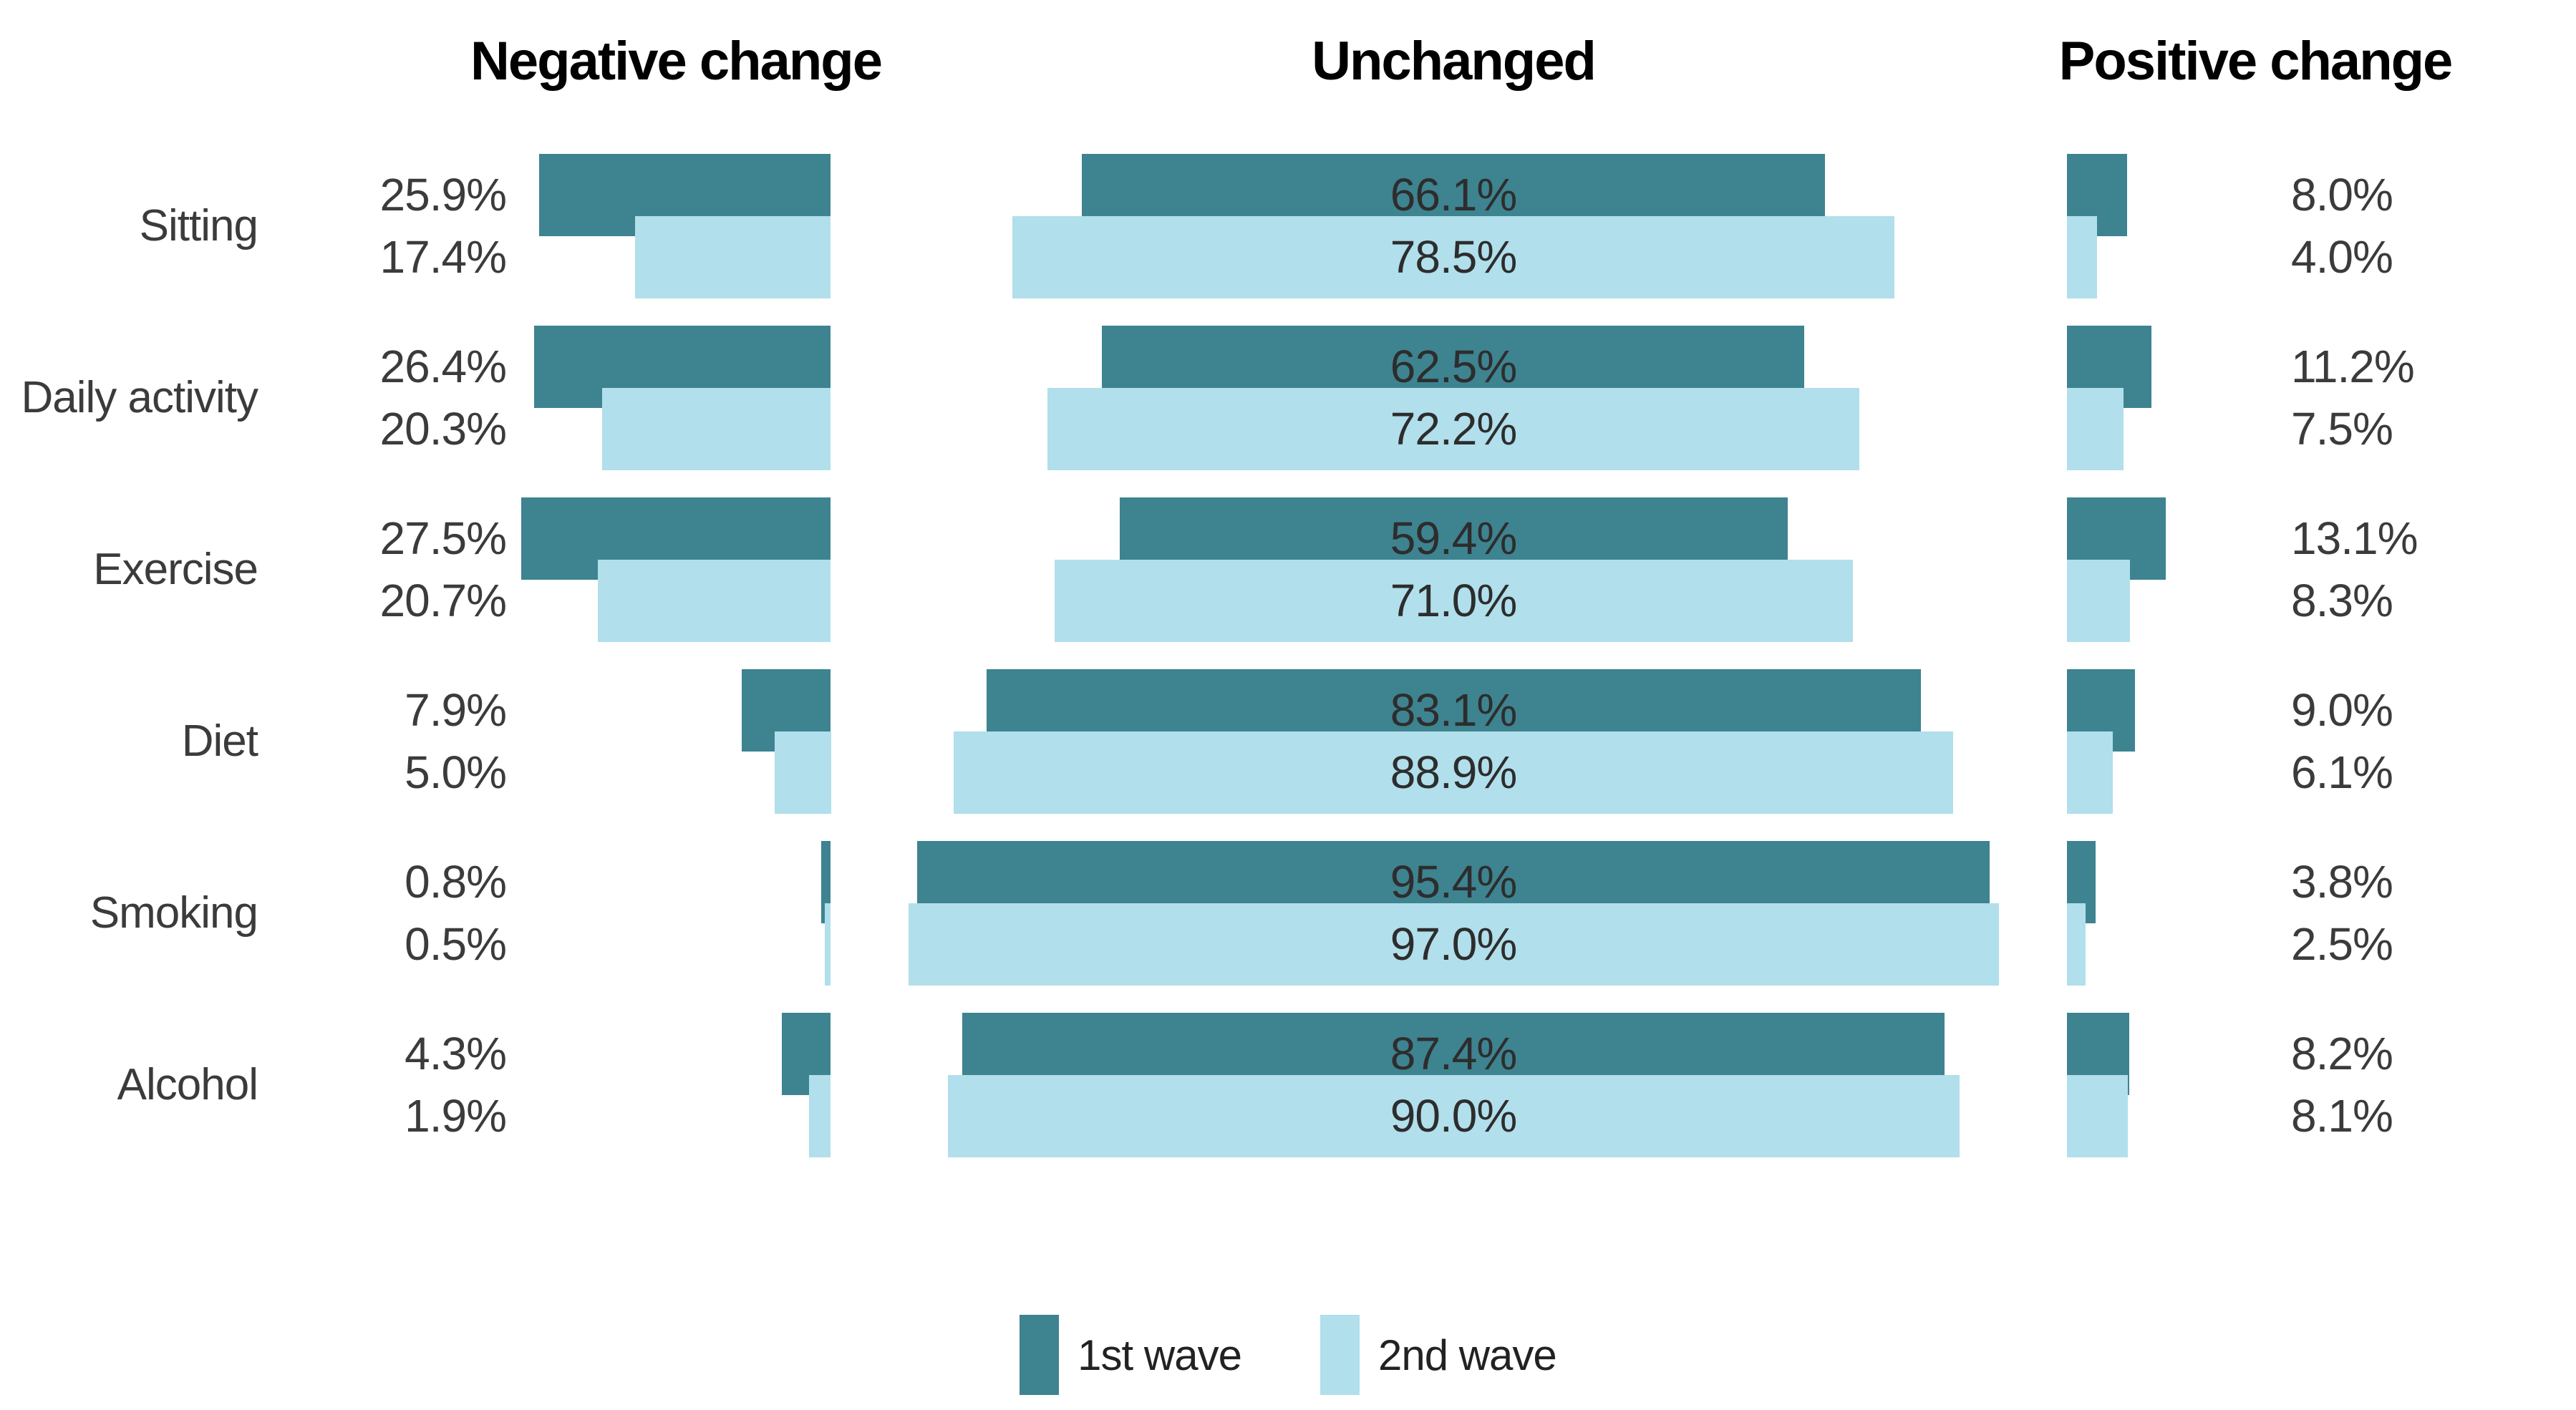 Image resolution: width=2576 pixels, height=1410 pixels. What do you see at coordinates (199, 226) in the screenshot?
I see `category-label-sitting: Sitting` at bounding box center [199, 226].